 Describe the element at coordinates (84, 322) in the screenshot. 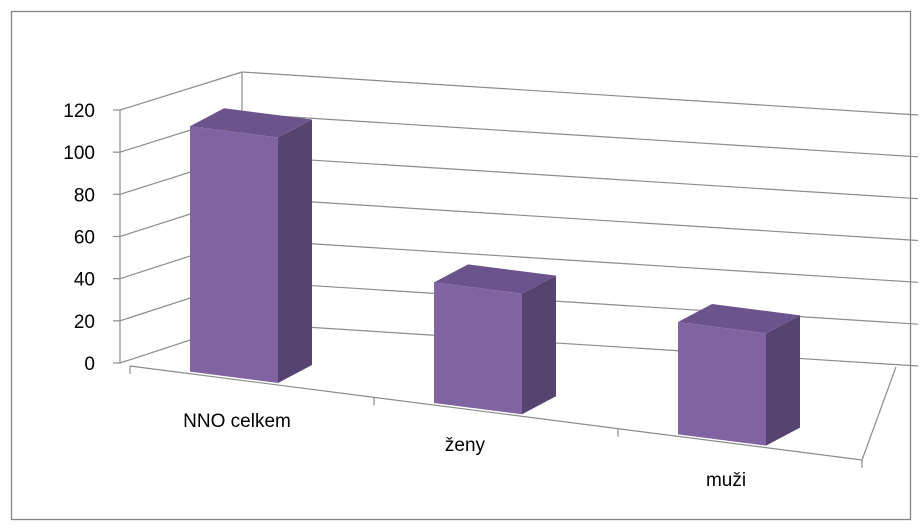

I see `y-tick-label: 20` at that location.